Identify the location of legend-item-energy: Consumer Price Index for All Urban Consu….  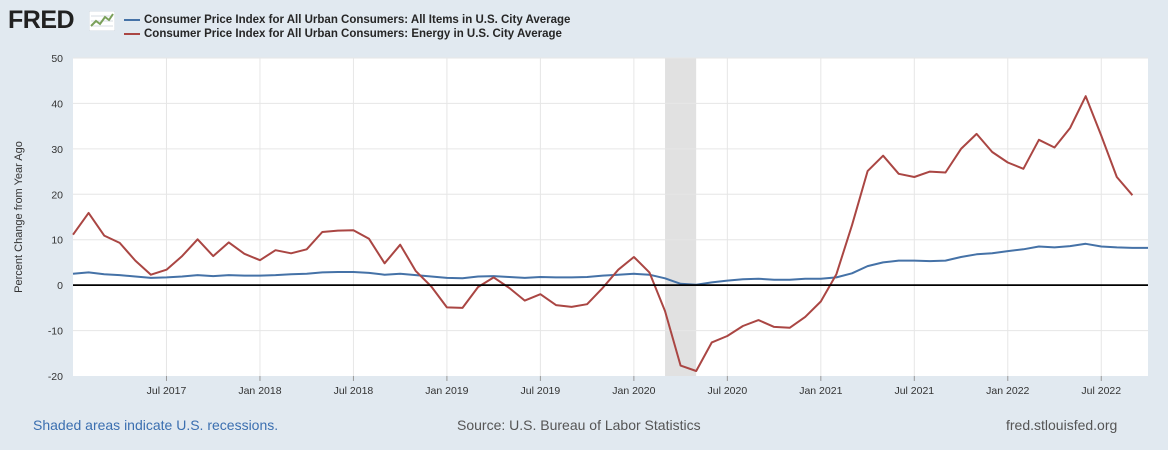
(347, 34).